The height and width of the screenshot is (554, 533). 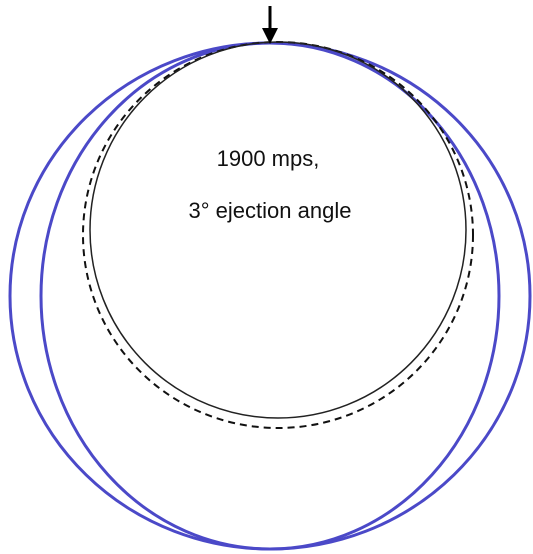 I want to click on annotation-line2: 3° ejection angle, so click(x=270, y=210).